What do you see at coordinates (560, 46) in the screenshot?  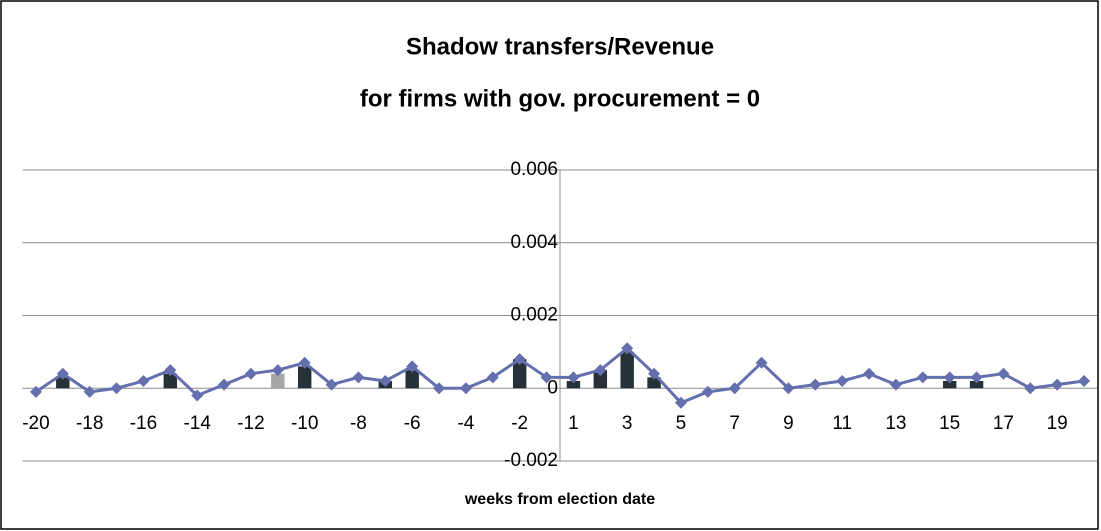 I see `chart-title: Shadow transfers/Revenue` at bounding box center [560, 46].